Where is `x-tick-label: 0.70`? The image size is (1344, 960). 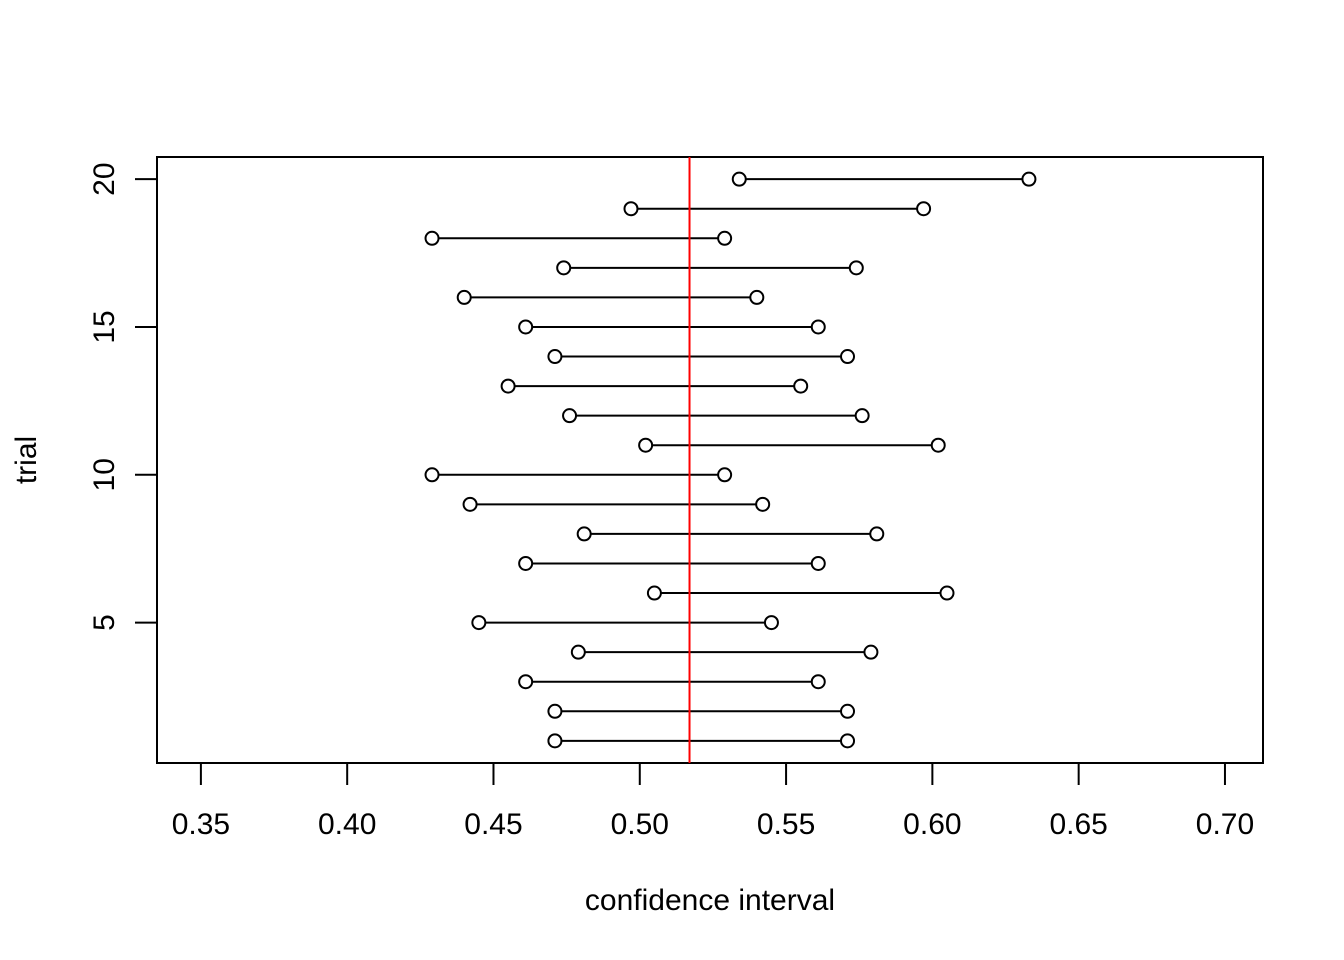 x-tick-label: 0.70 is located at coordinates (1225, 824).